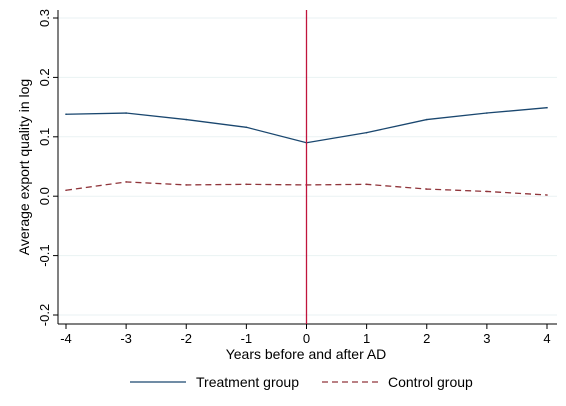 This screenshot has height=406, width=566. I want to click on y-tick-label: 0.1, so click(44, 137).